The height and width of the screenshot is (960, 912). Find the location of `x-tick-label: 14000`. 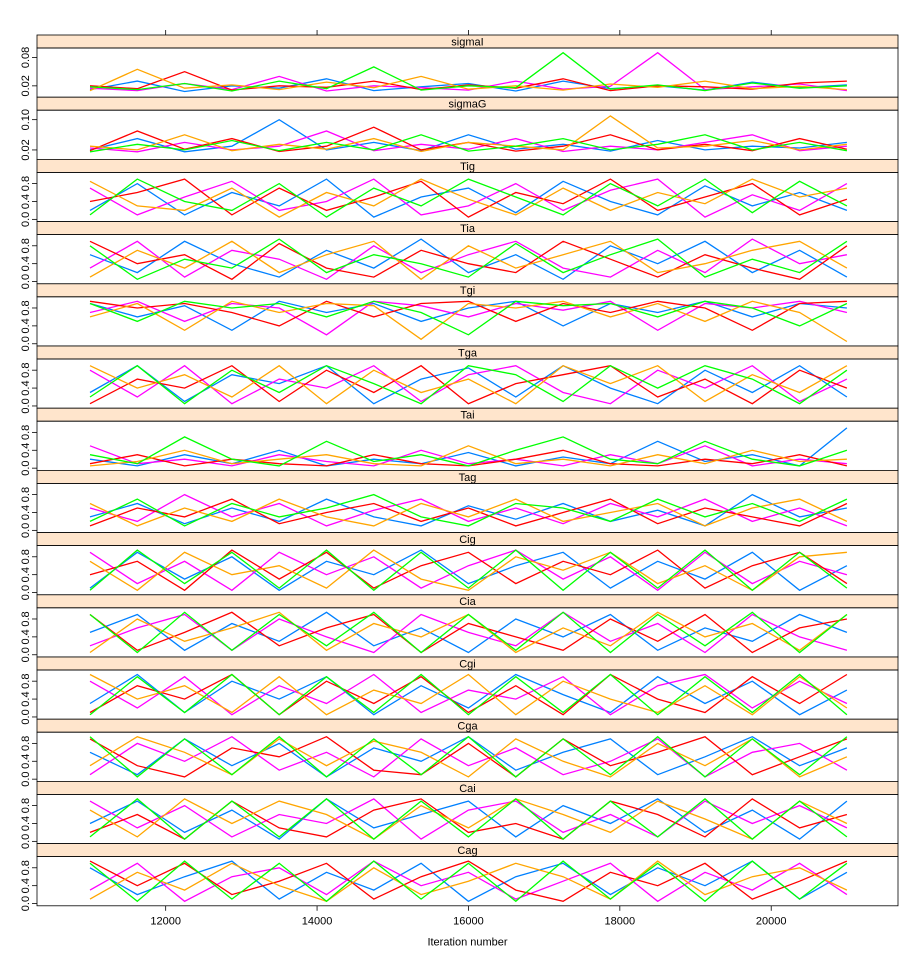

x-tick-label: 14000 is located at coordinates (317, 922).